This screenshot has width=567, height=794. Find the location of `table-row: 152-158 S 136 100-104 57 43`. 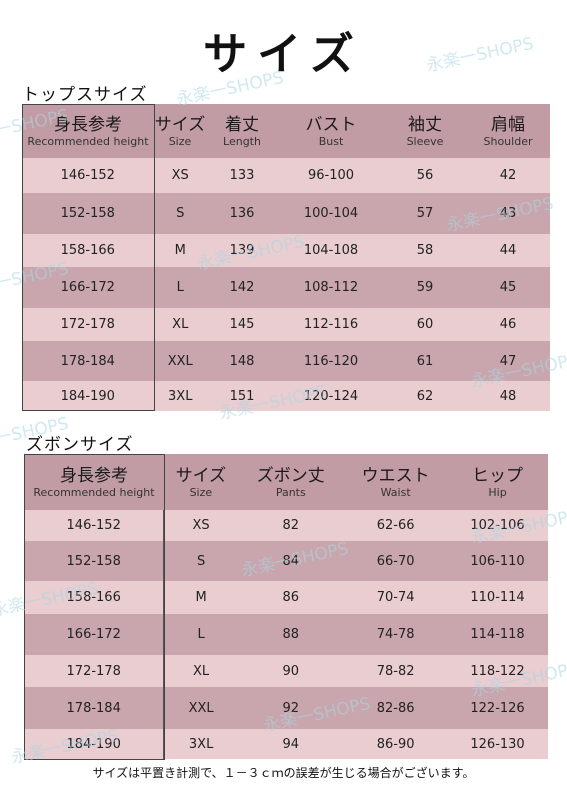

table-row: 152-158 S 136 100-104 57 43 is located at coordinates (286, 213).